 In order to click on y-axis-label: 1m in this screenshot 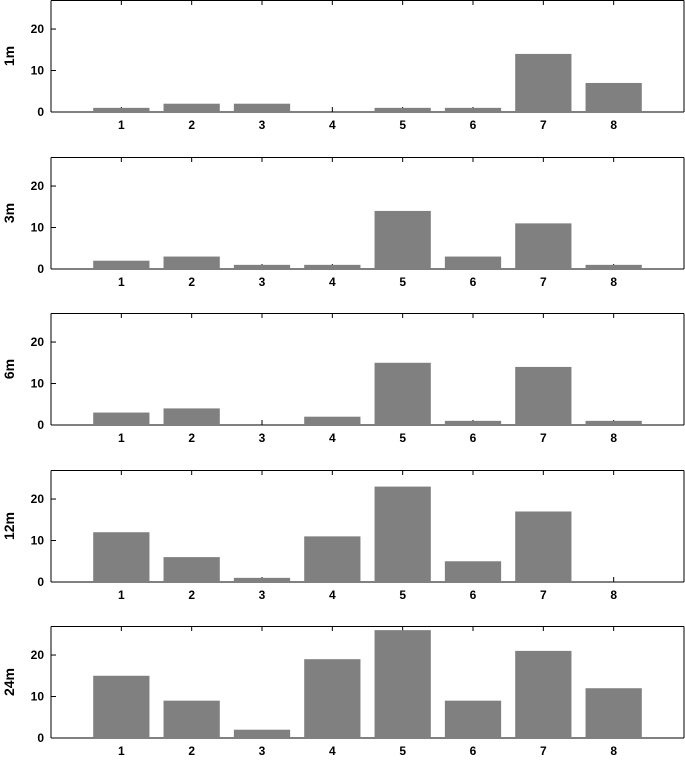, I will do `click(9, 56)`.